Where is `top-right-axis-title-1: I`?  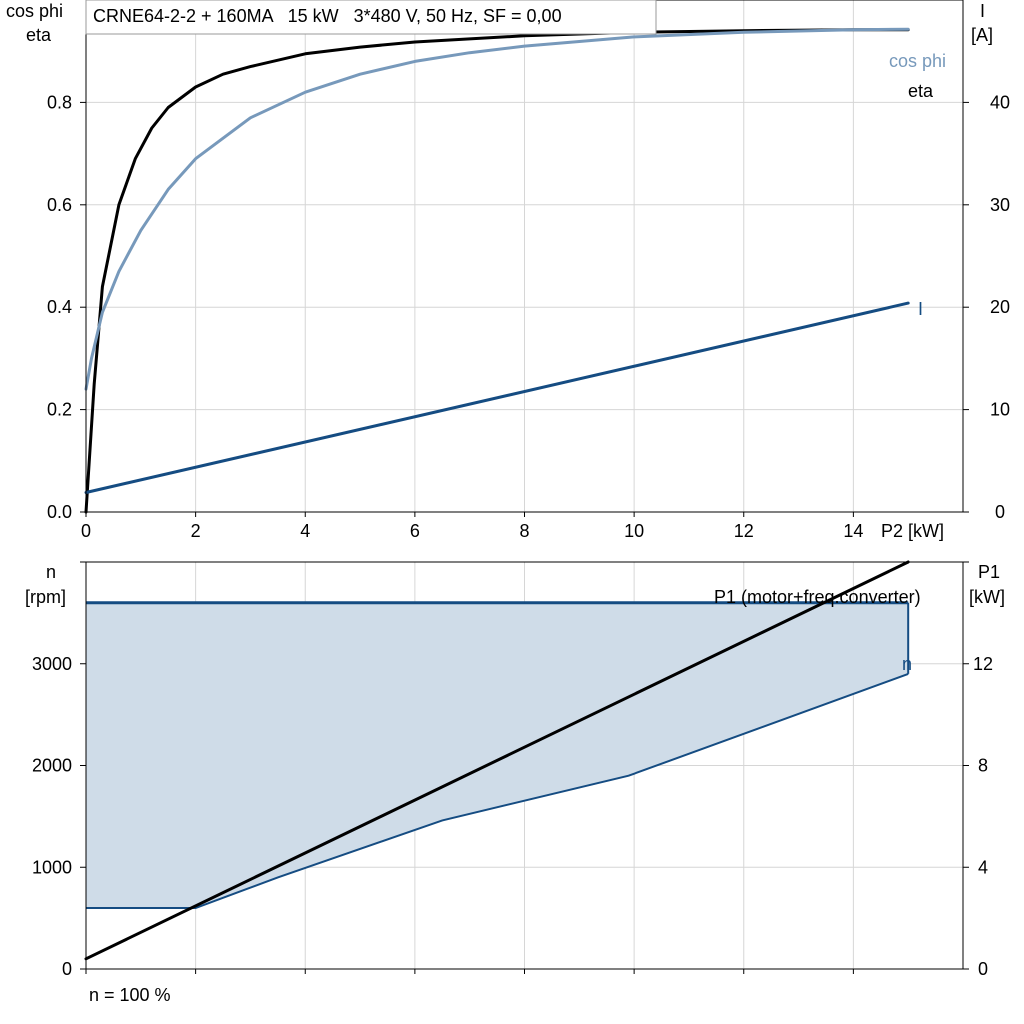 top-right-axis-title-1: I is located at coordinates (982, 11).